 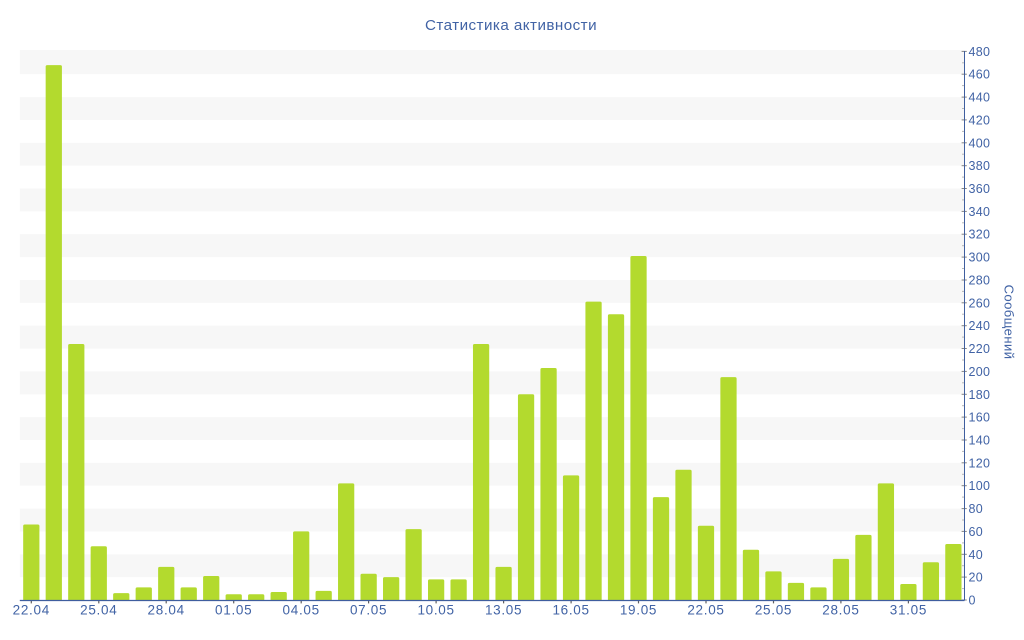 What do you see at coordinates (980, 372) in the screenshot?
I see `svg-text: 200` at bounding box center [980, 372].